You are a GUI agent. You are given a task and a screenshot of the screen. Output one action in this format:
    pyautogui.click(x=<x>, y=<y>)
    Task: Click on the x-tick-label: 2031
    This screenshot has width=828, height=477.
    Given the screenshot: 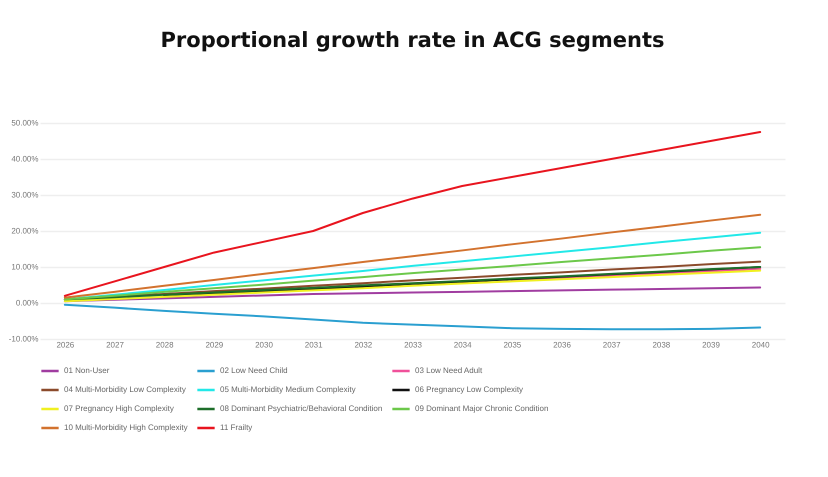 What is the action you would take?
    pyautogui.click(x=314, y=345)
    